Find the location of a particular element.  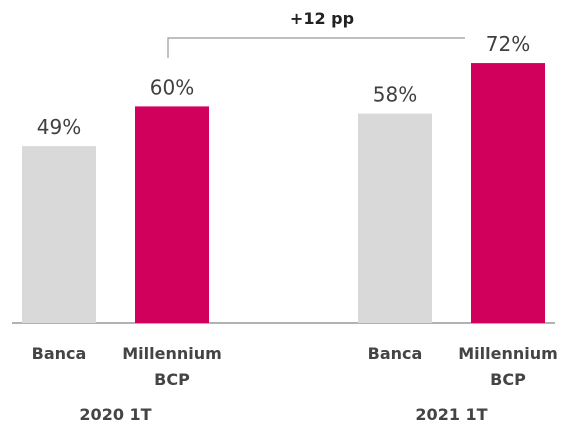

value-label: 49% is located at coordinates (59, 127).